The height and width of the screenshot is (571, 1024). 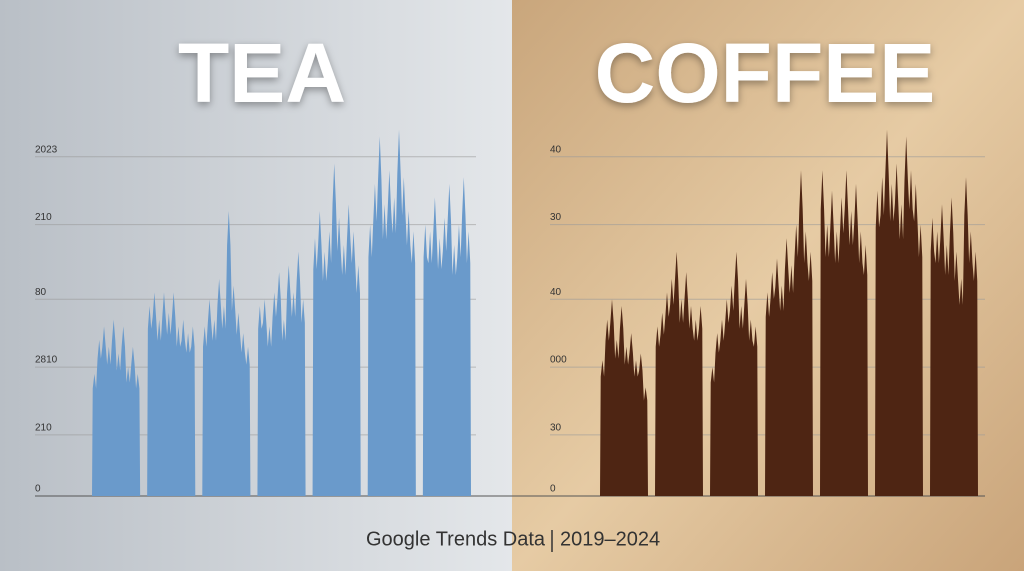 I want to click on chart-title: TEA, so click(x=262, y=73).